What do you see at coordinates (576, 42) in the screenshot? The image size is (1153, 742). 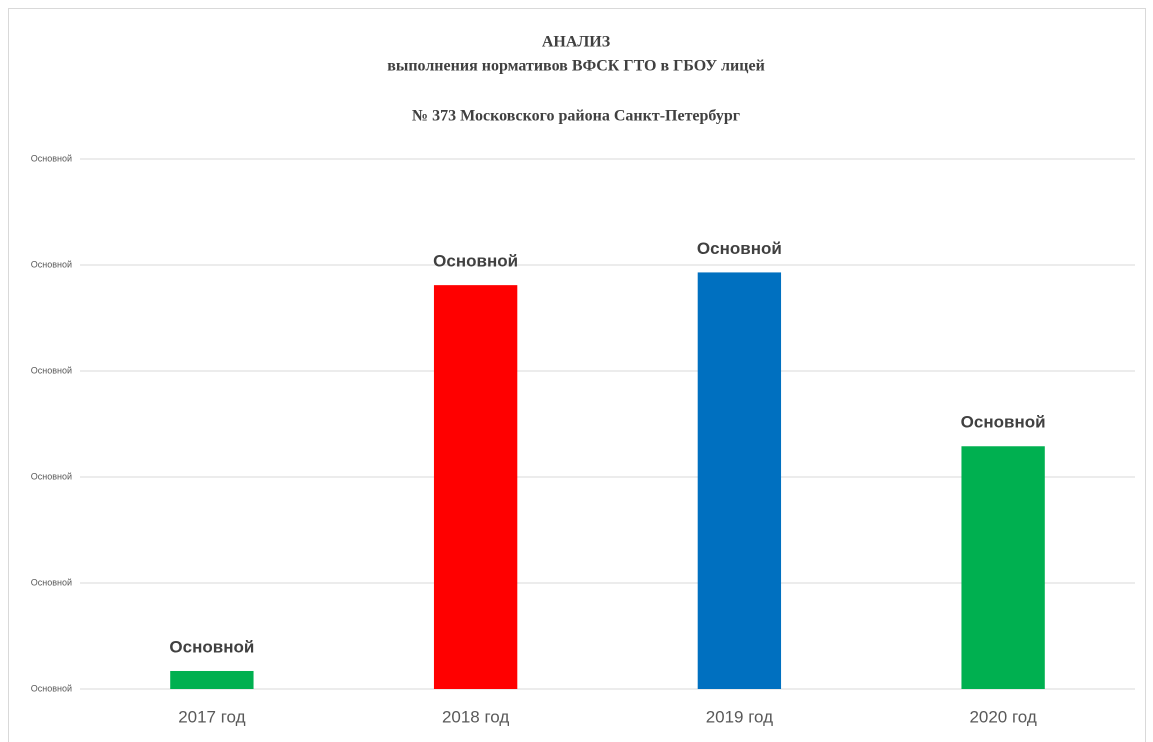 I see `chart-title: АНАЛИЗ` at bounding box center [576, 42].